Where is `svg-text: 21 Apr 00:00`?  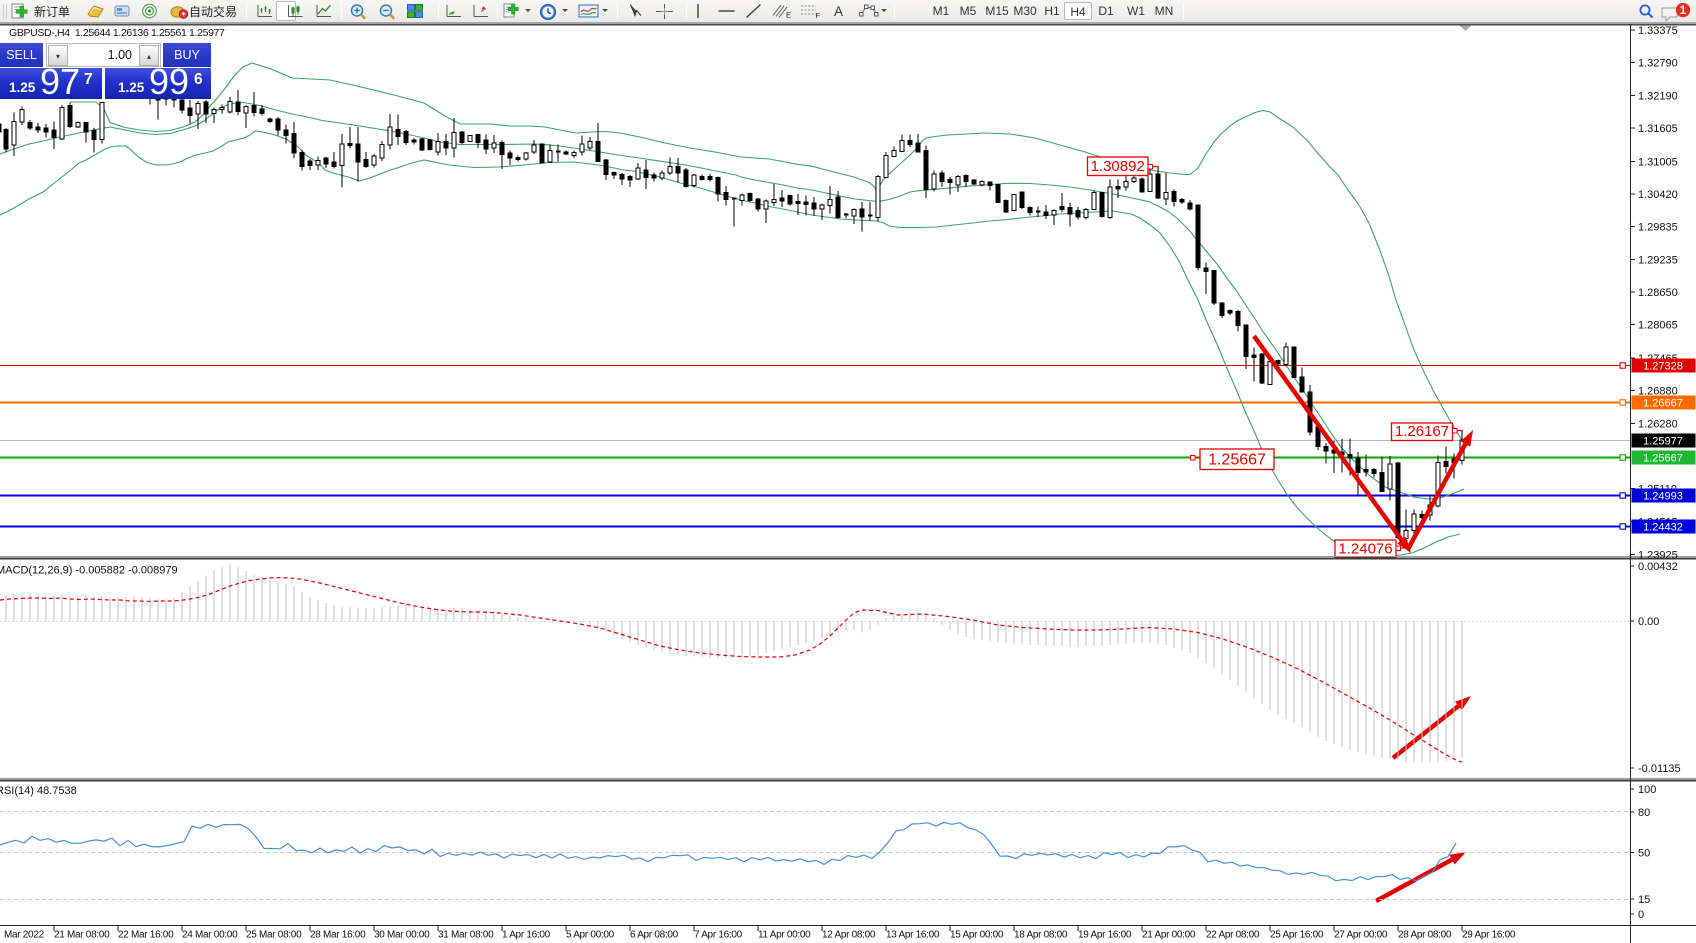
svg-text: 21 Apr 00:00 is located at coordinates (1169, 935).